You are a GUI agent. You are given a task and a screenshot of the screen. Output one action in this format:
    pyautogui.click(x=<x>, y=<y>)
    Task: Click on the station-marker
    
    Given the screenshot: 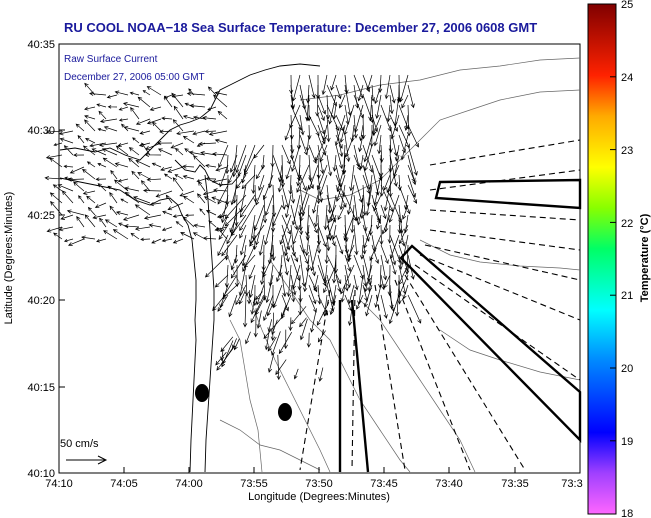 What is the action you would take?
    pyautogui.click(x=202, y=393)
    